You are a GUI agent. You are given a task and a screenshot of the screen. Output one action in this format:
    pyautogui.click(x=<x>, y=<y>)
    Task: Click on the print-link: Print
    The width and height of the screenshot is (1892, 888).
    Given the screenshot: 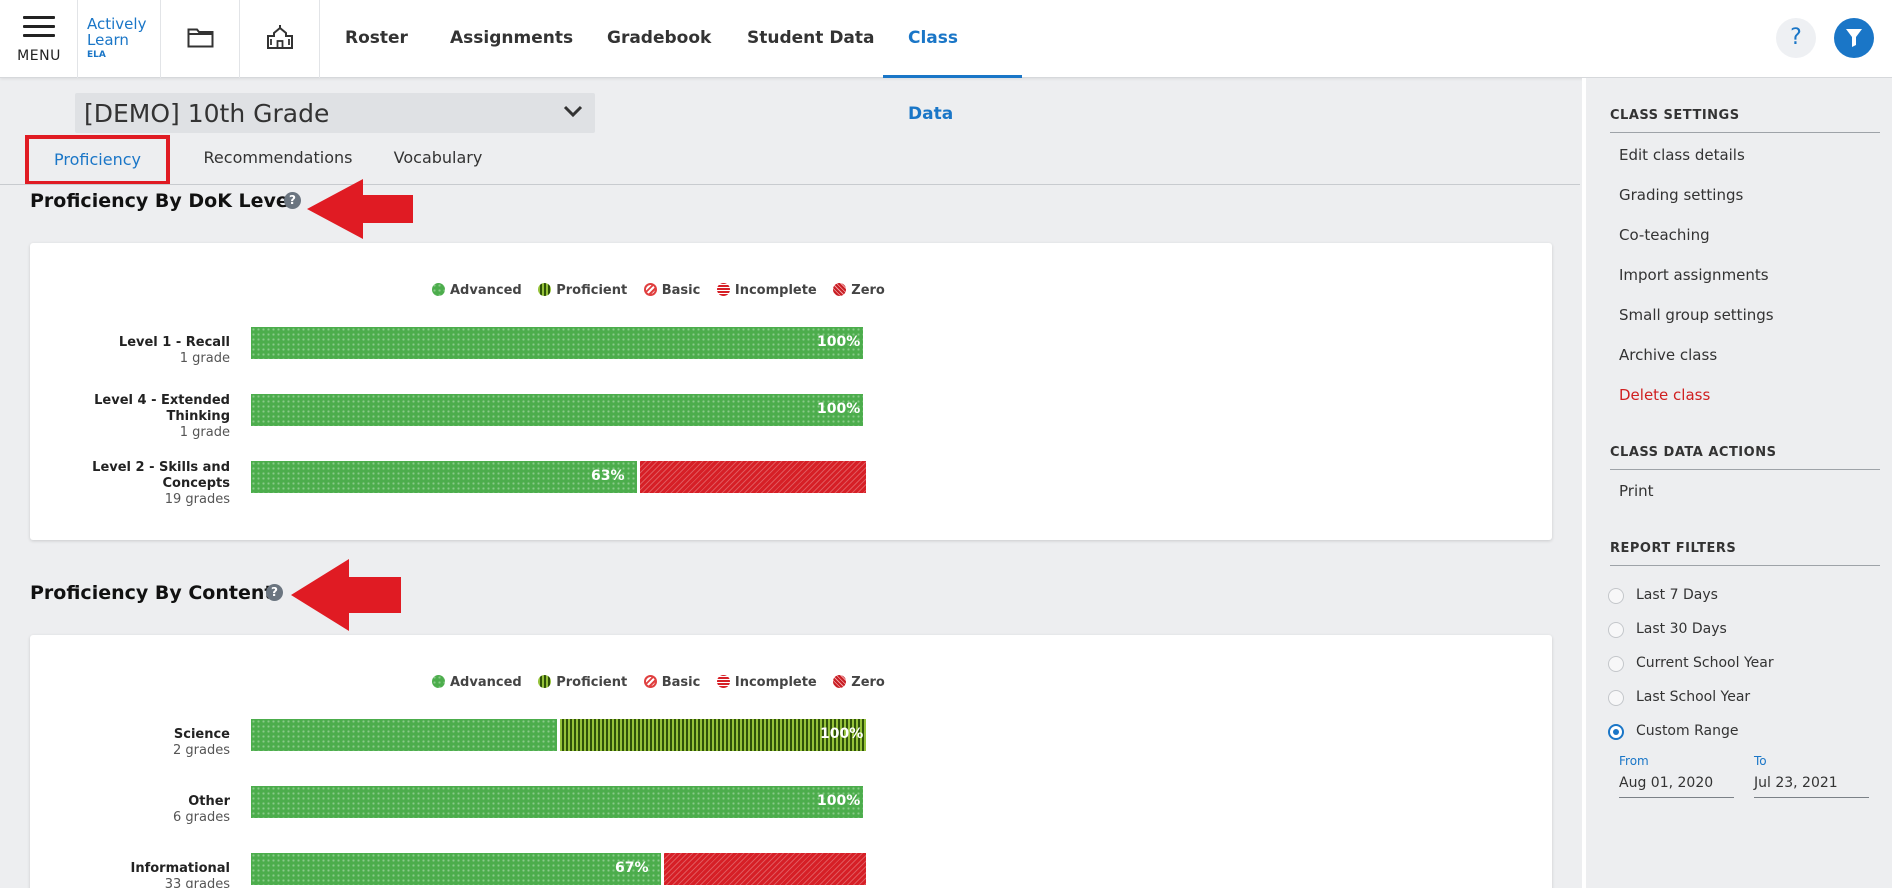 What is the action you would take?
    pyautogui.click(x=1636, y=491)
    